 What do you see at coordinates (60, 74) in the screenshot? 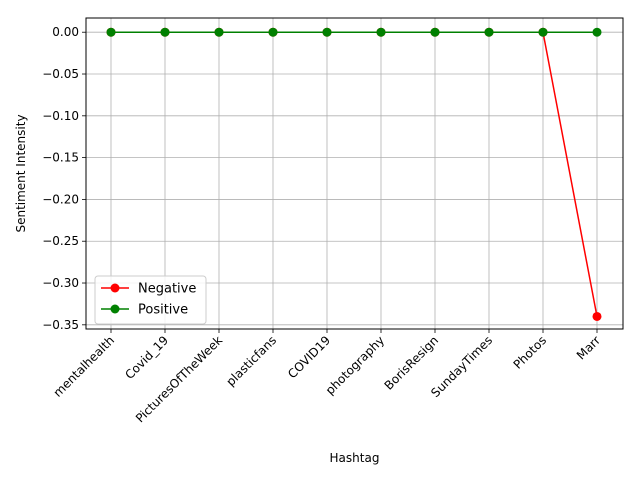
I see `y-tick-label: −0.05` at bounding box center [60, 74].